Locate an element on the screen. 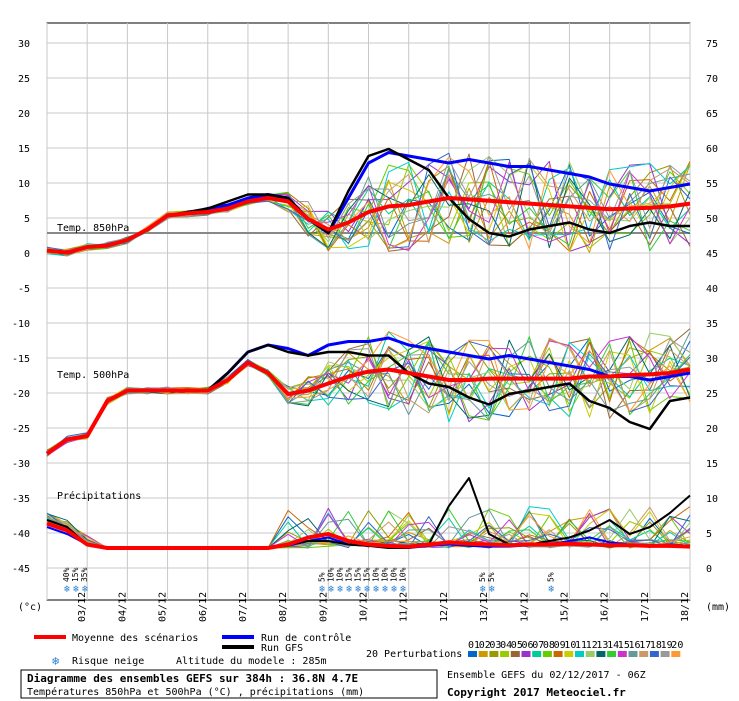 The image size is (739, 701). label-t850: Temp. 850hPa is located at coordinates (93, 228).